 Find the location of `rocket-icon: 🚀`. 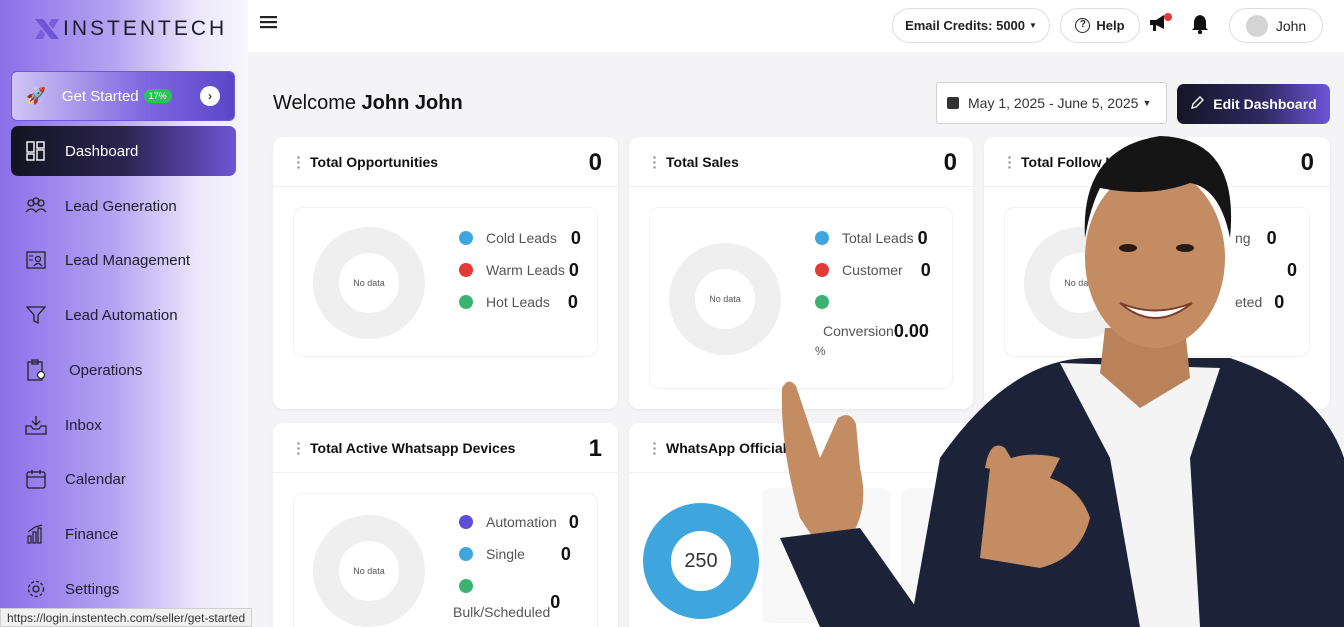

rocket-icon: 🚀 is located at coordinates (36, 96).